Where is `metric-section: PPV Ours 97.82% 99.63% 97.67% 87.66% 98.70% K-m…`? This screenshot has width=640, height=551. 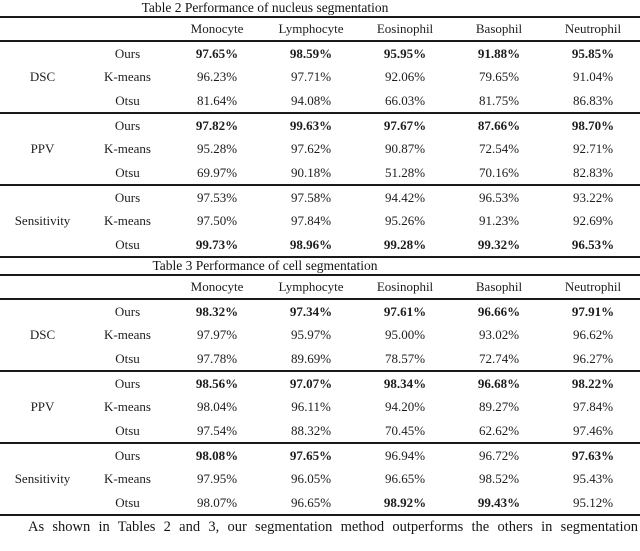 metric-section: PPV Ours 97.82% 99.63% 97.67% 87.66% 98.70% K-m… is located at coordinates (320, 149).